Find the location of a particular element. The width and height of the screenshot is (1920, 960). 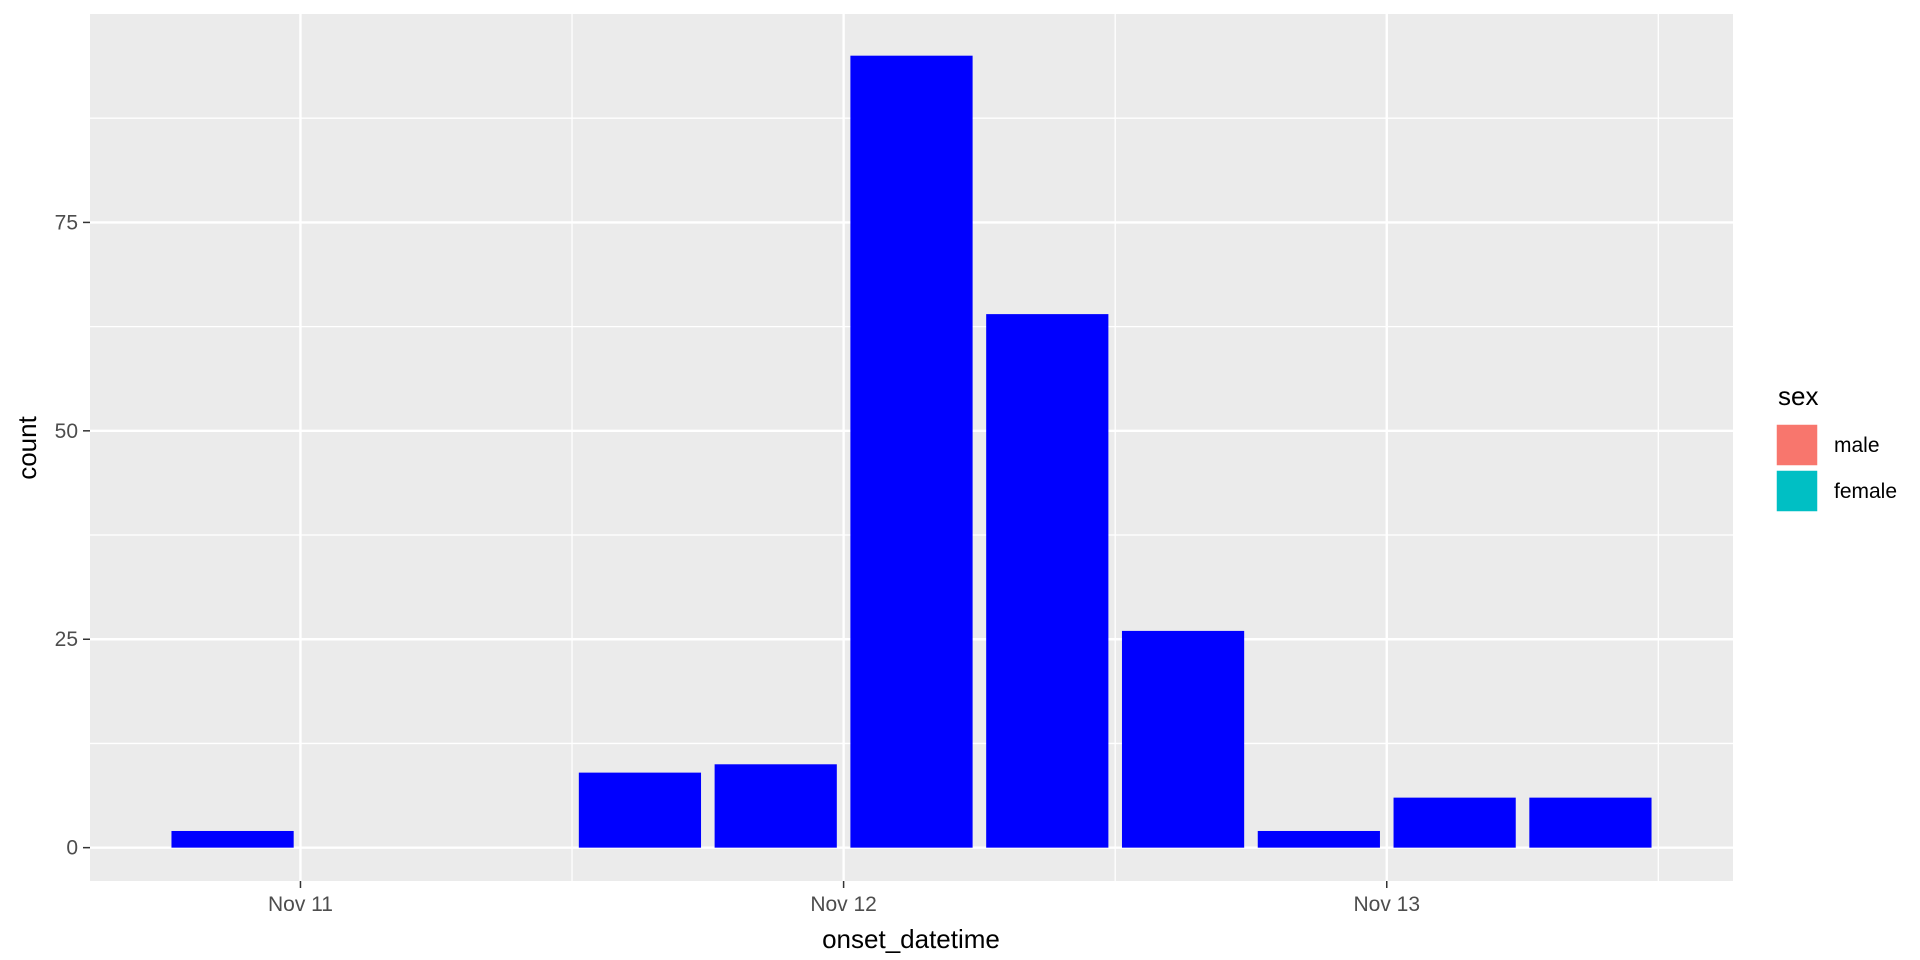

legend: sex male female is located at coordinates (1836, 447).